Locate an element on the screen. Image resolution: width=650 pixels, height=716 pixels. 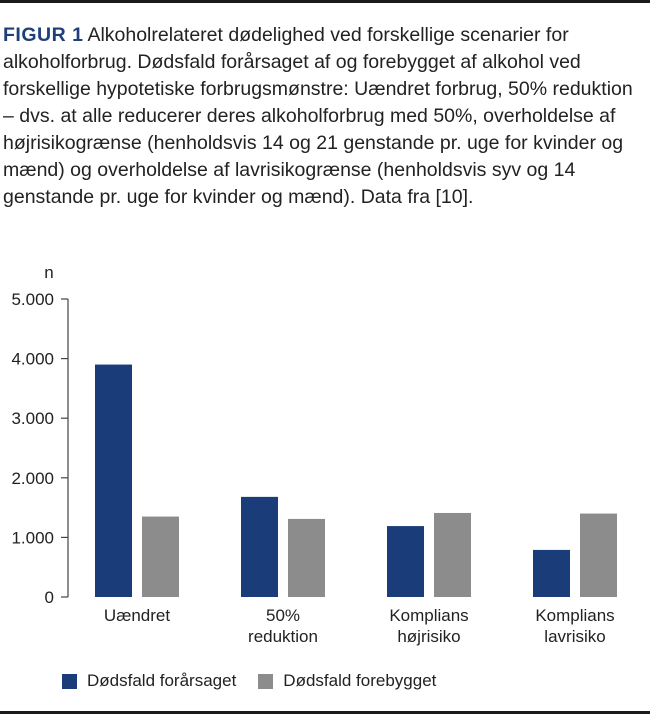
legend-swatch-caused is located at coordinates (69, 681).